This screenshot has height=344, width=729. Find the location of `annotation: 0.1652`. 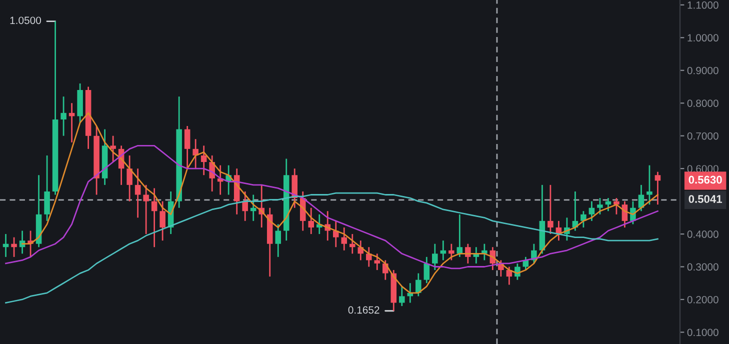

annotation: 0.1652 is located at coordinates (364, 310).